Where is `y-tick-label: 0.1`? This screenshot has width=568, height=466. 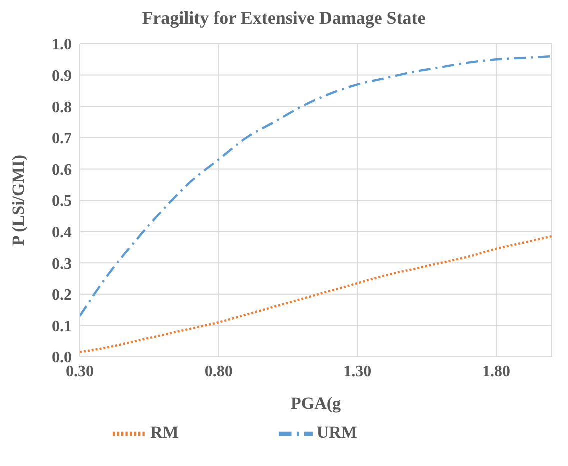 y-tick-label: 0.1 is located at coordinates (62, 327).